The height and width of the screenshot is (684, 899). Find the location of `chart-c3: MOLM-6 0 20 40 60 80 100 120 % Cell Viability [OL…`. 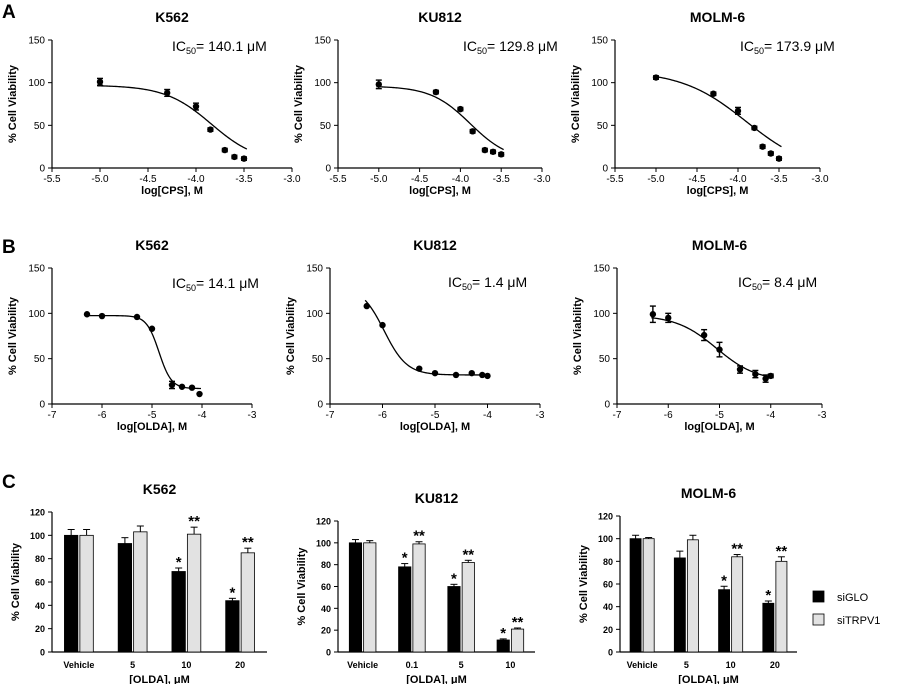

chart-c3: MOLM-6 0 20 40 60 80 100 120 % Cell Viability [OL… is located at coordinates (729, 584).